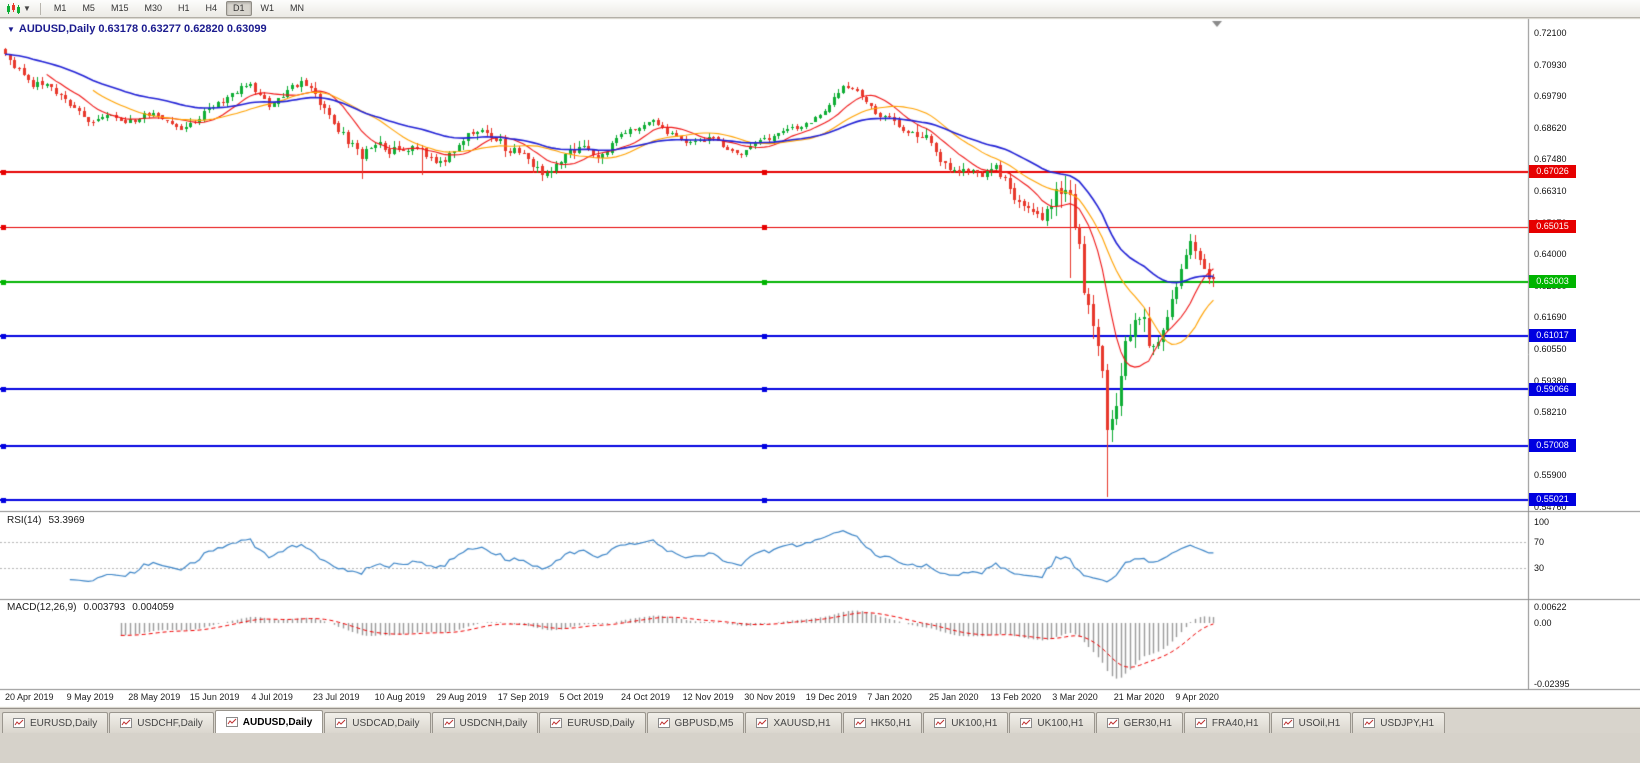  What do you see at coordinates (27, 8) in the screenshot?
I see `dropdown-caret-icon: ▼` at bounding box center [27, 8].